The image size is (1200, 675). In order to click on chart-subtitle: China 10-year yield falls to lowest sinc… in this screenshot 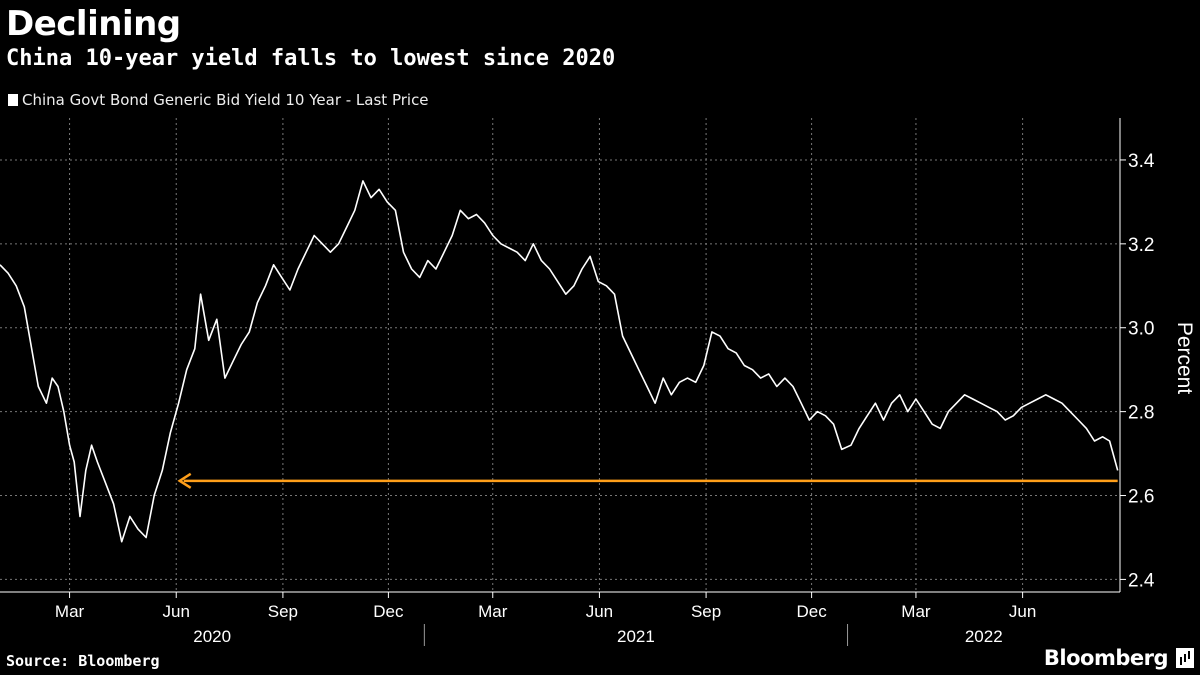, I will do `click(311, 58)`.